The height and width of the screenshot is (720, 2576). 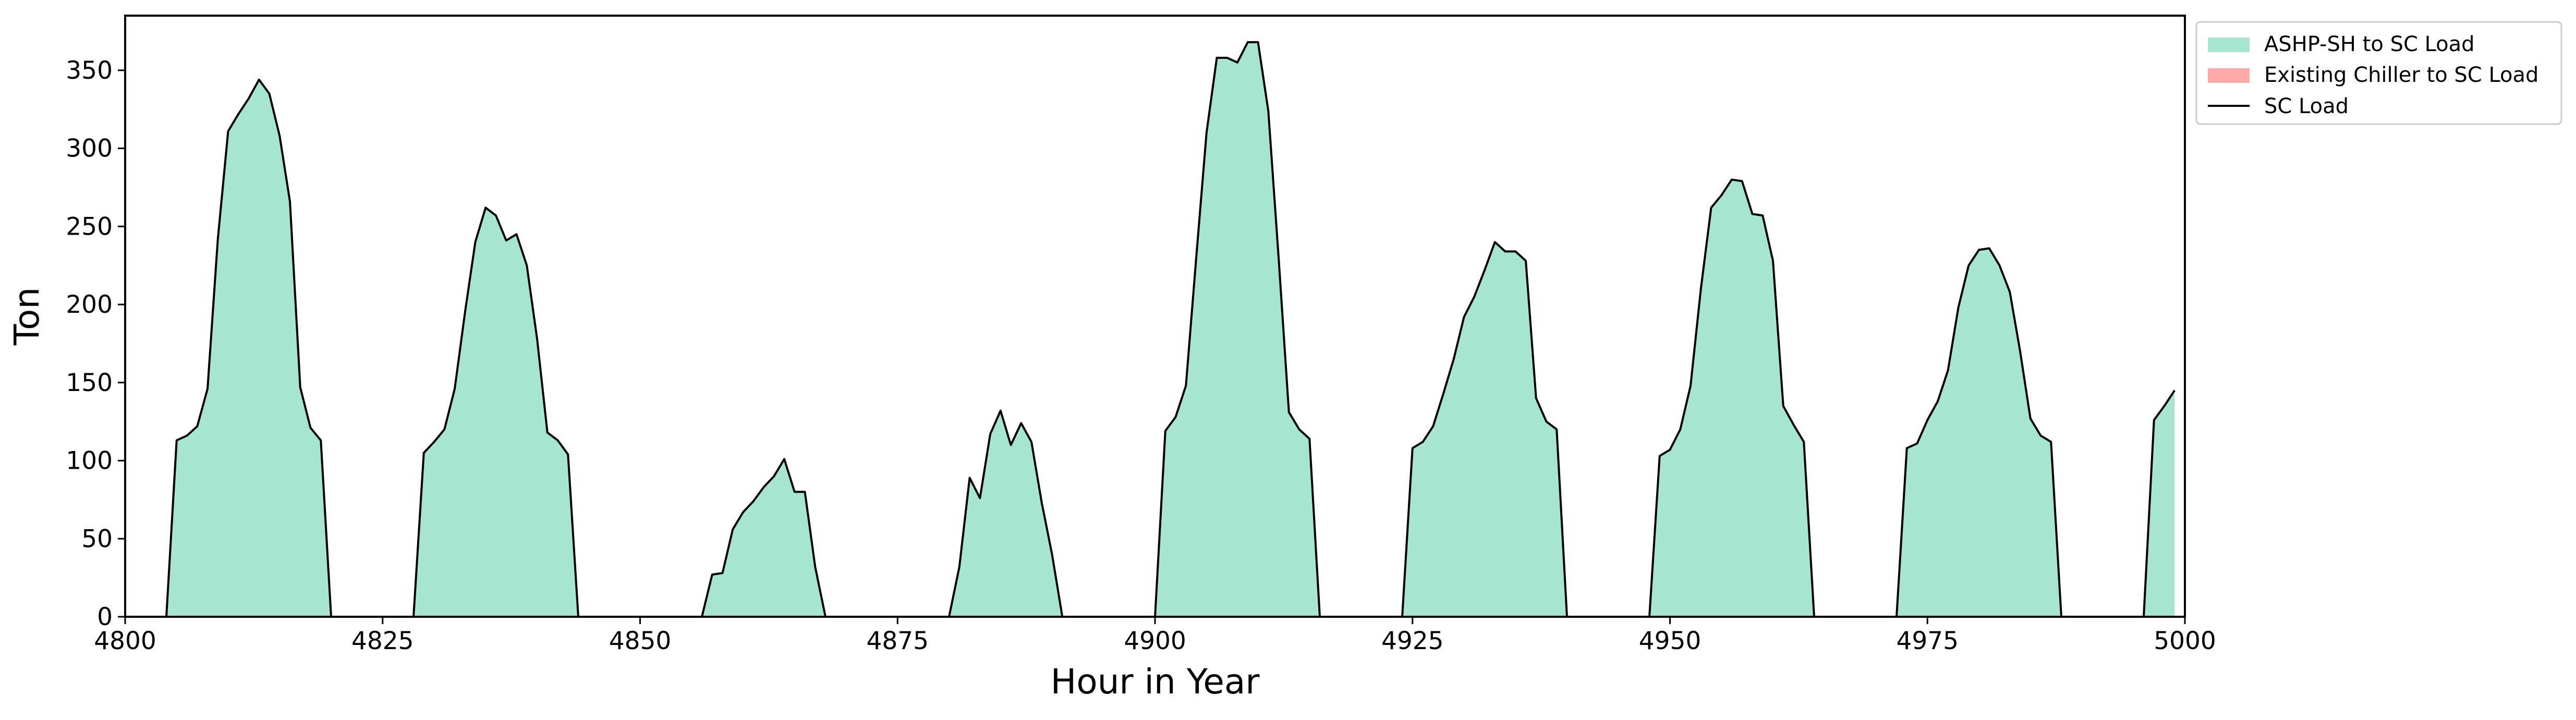 I want to click on x-tick-label: 4950, so click(x=1670, y=641).